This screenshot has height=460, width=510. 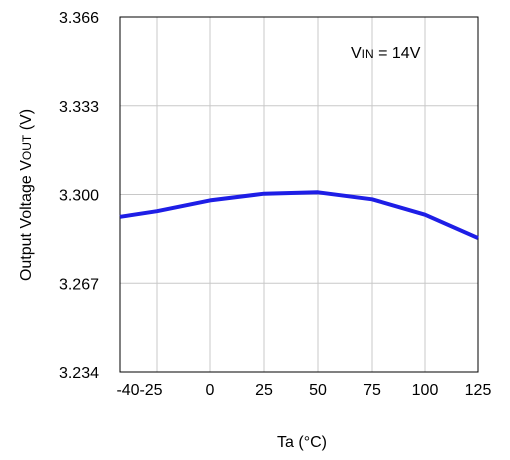 I want to click on y-tick-label: 3.267, so click(x=79, y=284).